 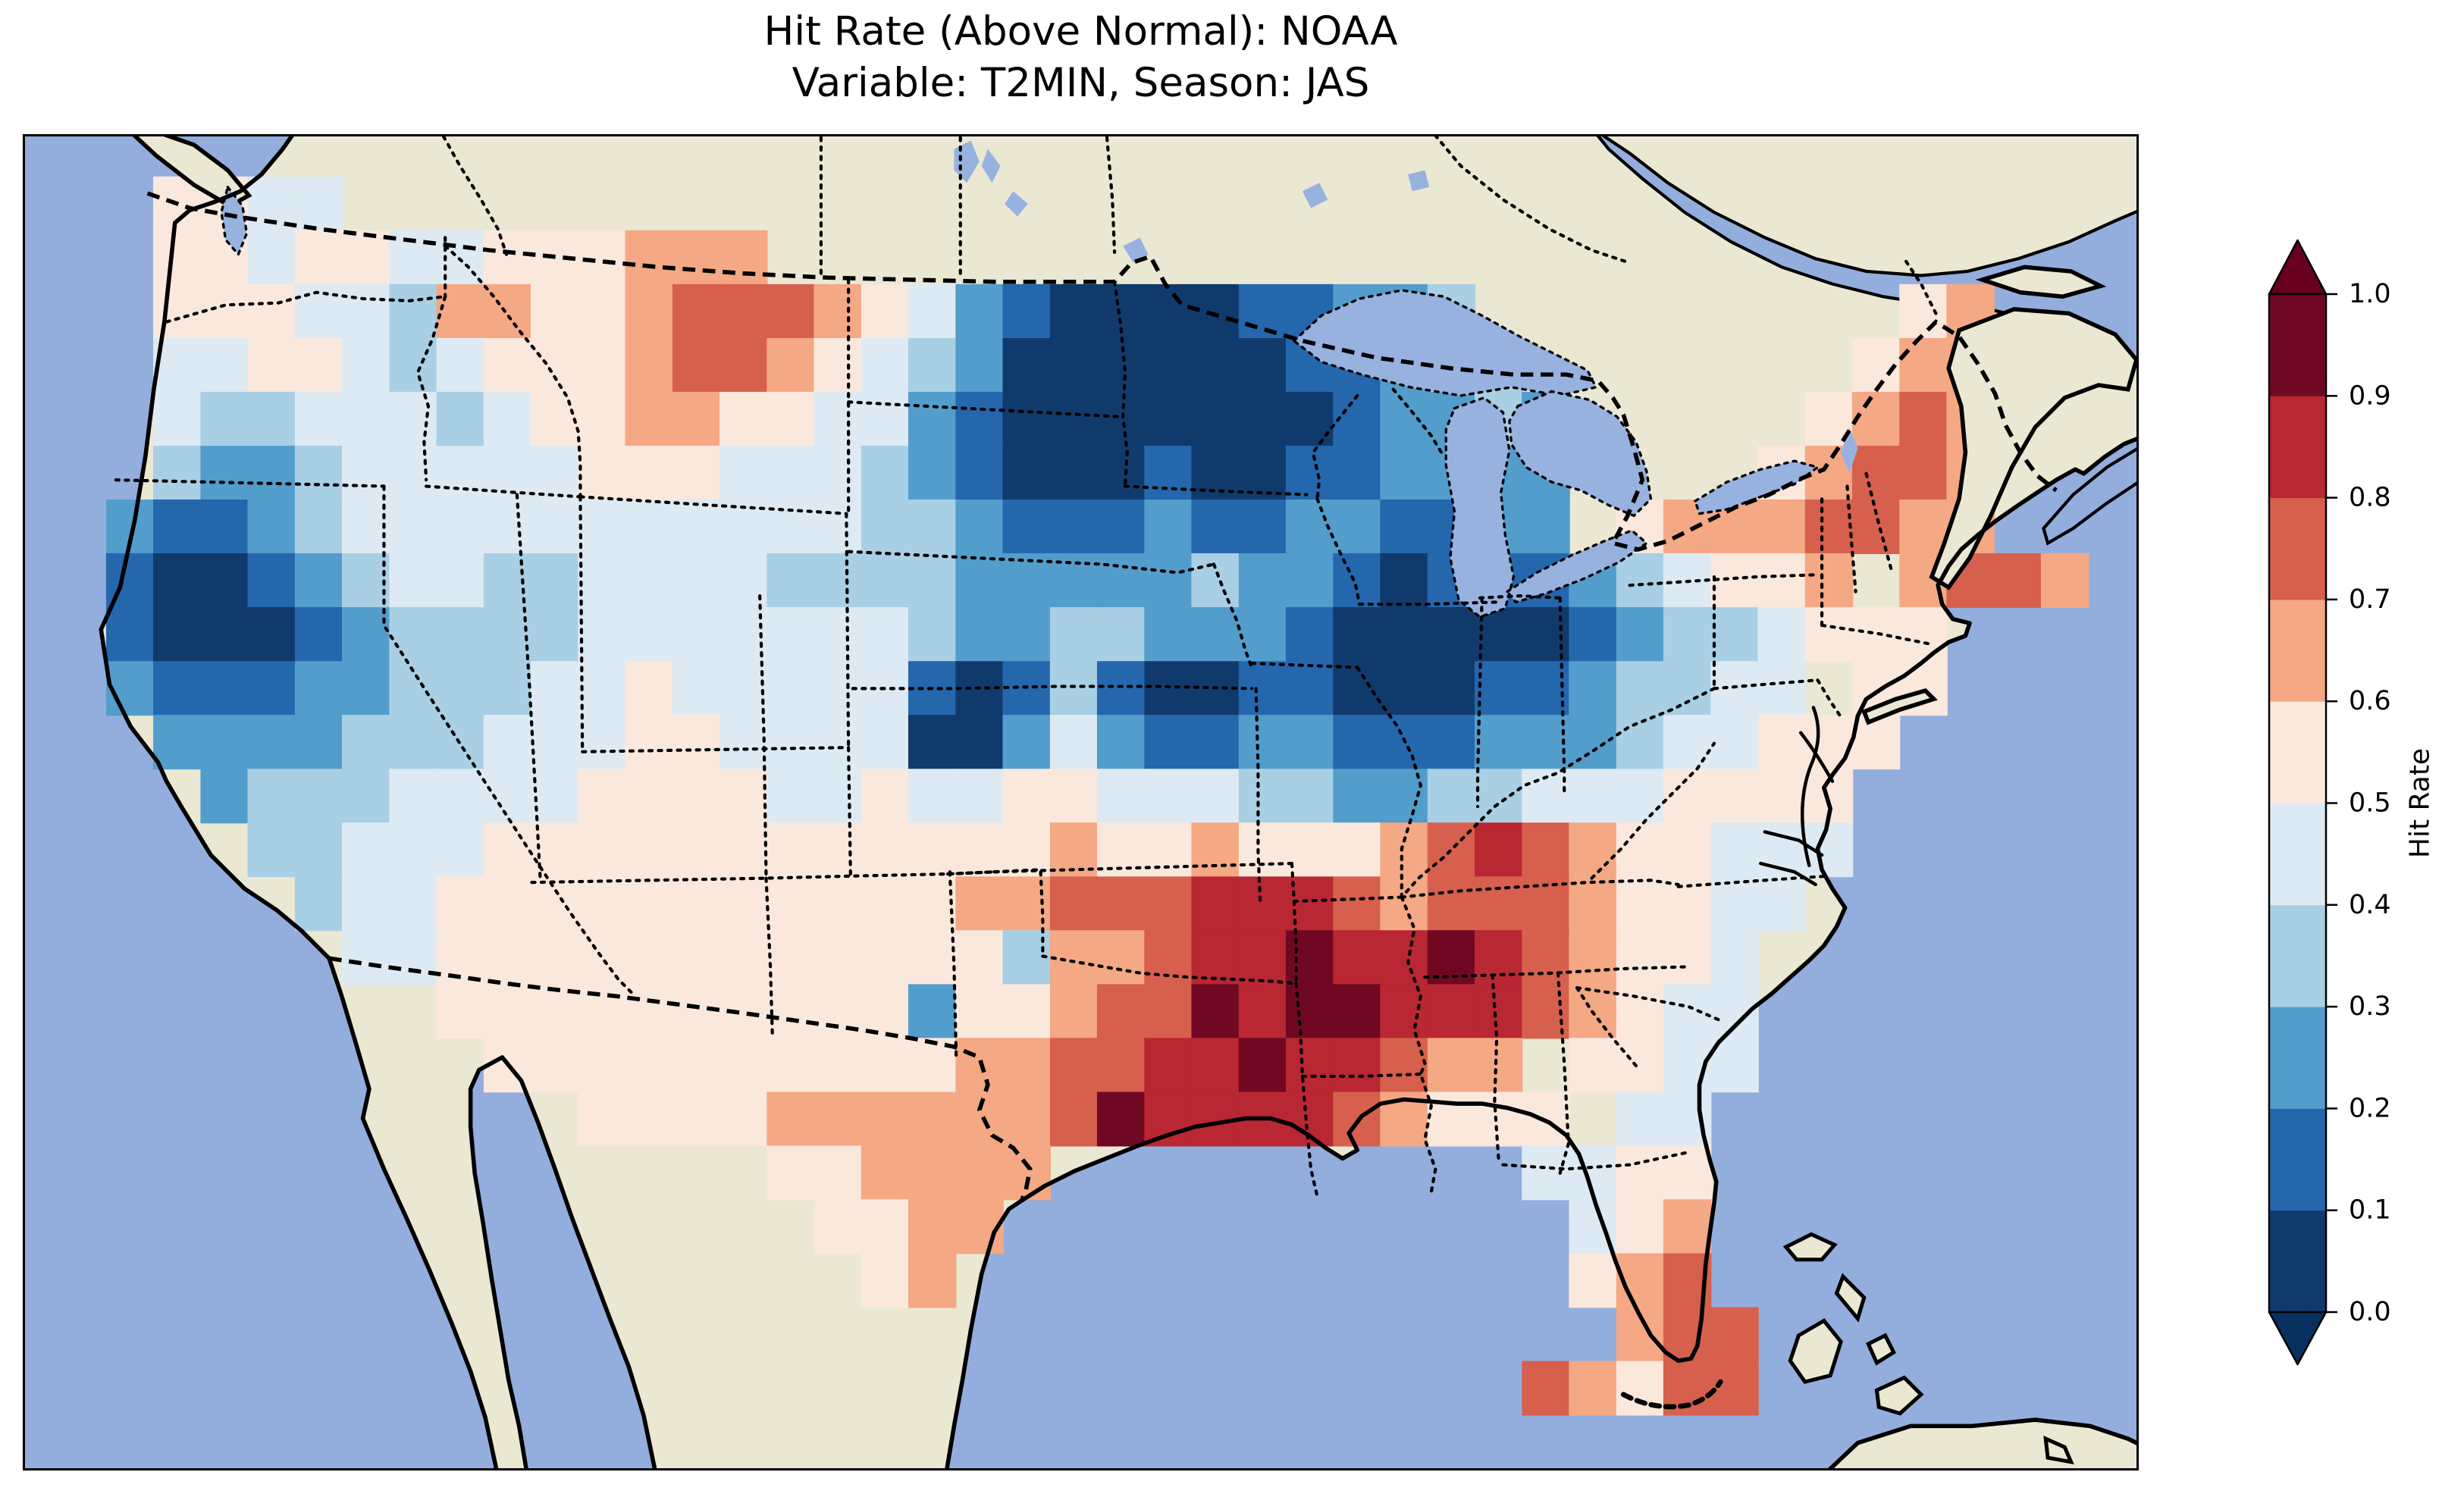 I want to click on colorbar-axis-label: Hit Rate, so click(x=2421, y=803).